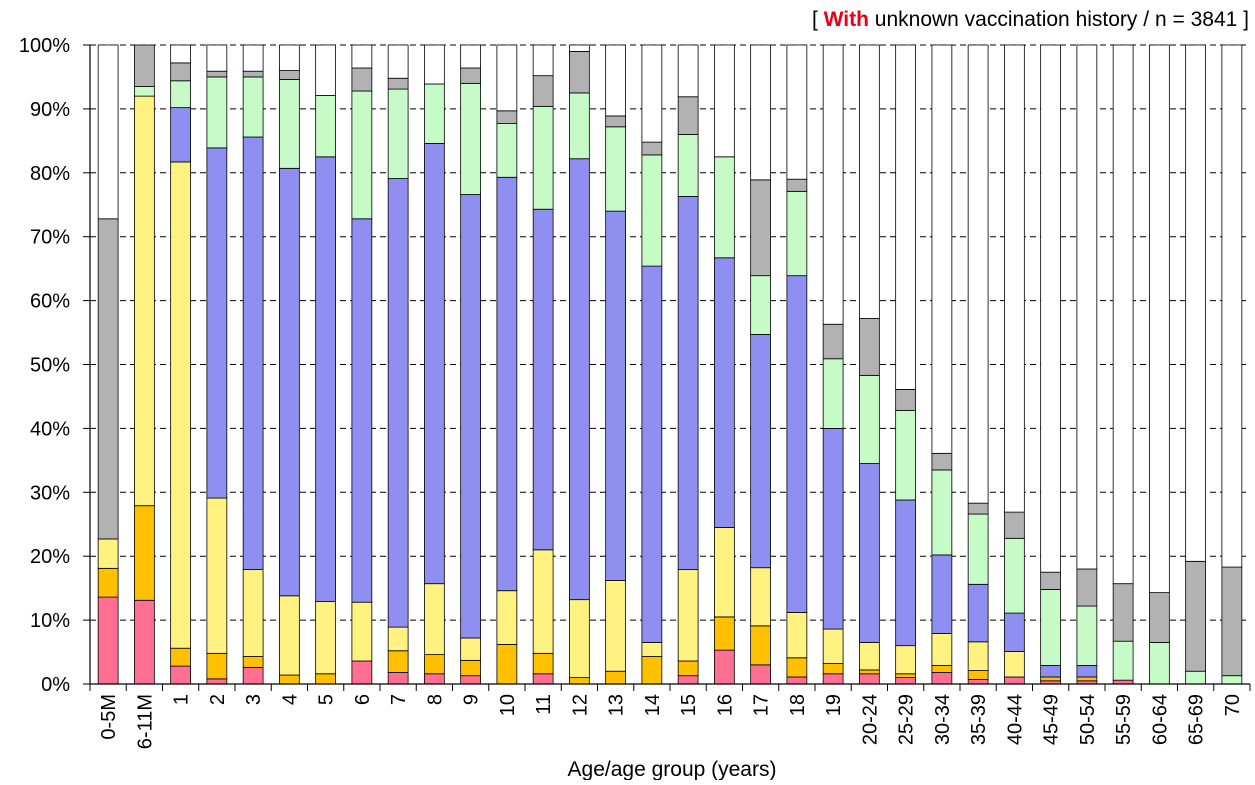 Image resolution: width=1255 pixels, height=785 pixels. What do you see at coordinates (398, 661) in the screenshot?
I see `bar-segment-7-s1` at bounding box center [398, 661].